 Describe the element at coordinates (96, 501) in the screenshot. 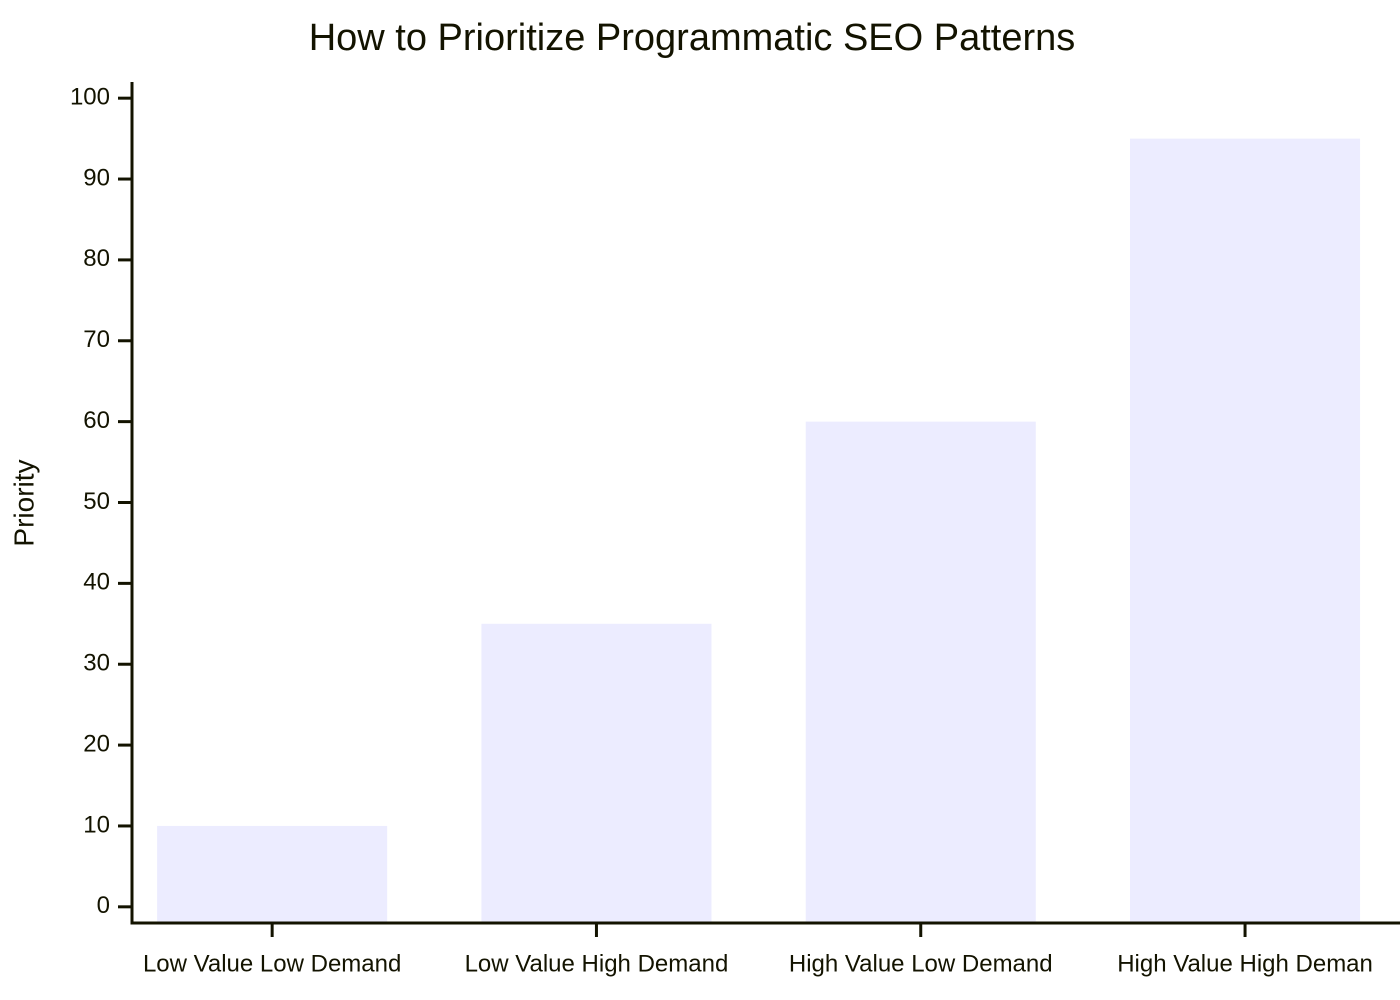

I see `y-tick-label: 50` at that location.